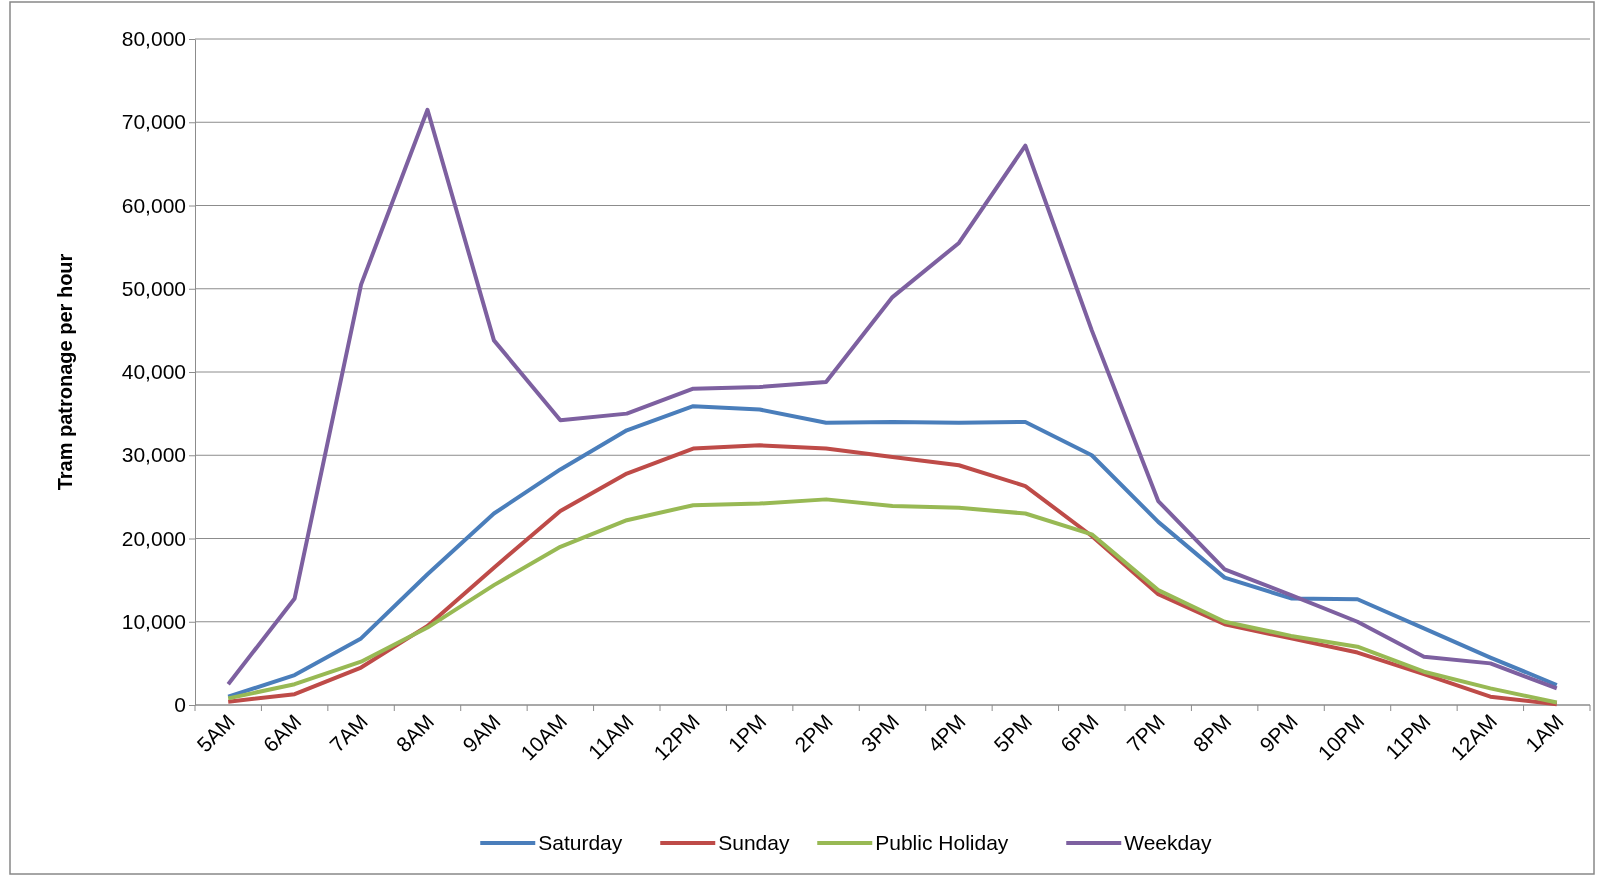  I want to click on y-tick-label: 80,000, so click(153, 39).